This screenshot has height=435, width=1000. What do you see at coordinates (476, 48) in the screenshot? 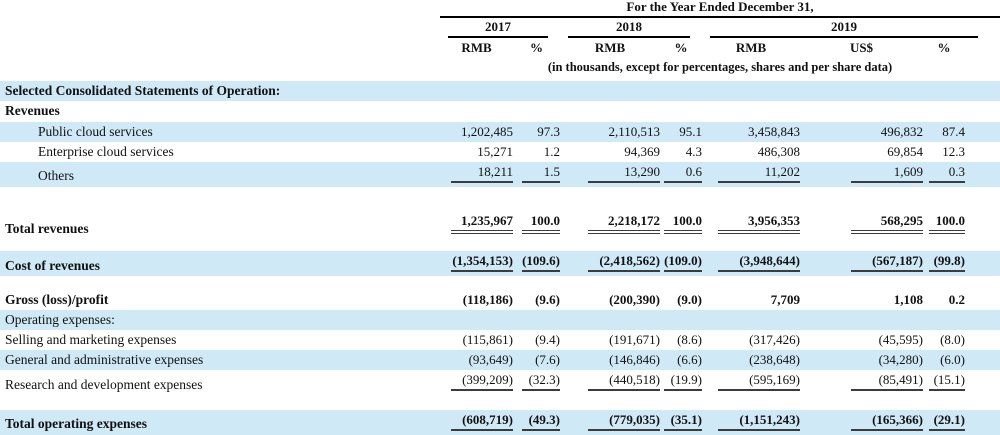
I see `col-header-rmb-2017: RMB` at bounding box center [476, 48].